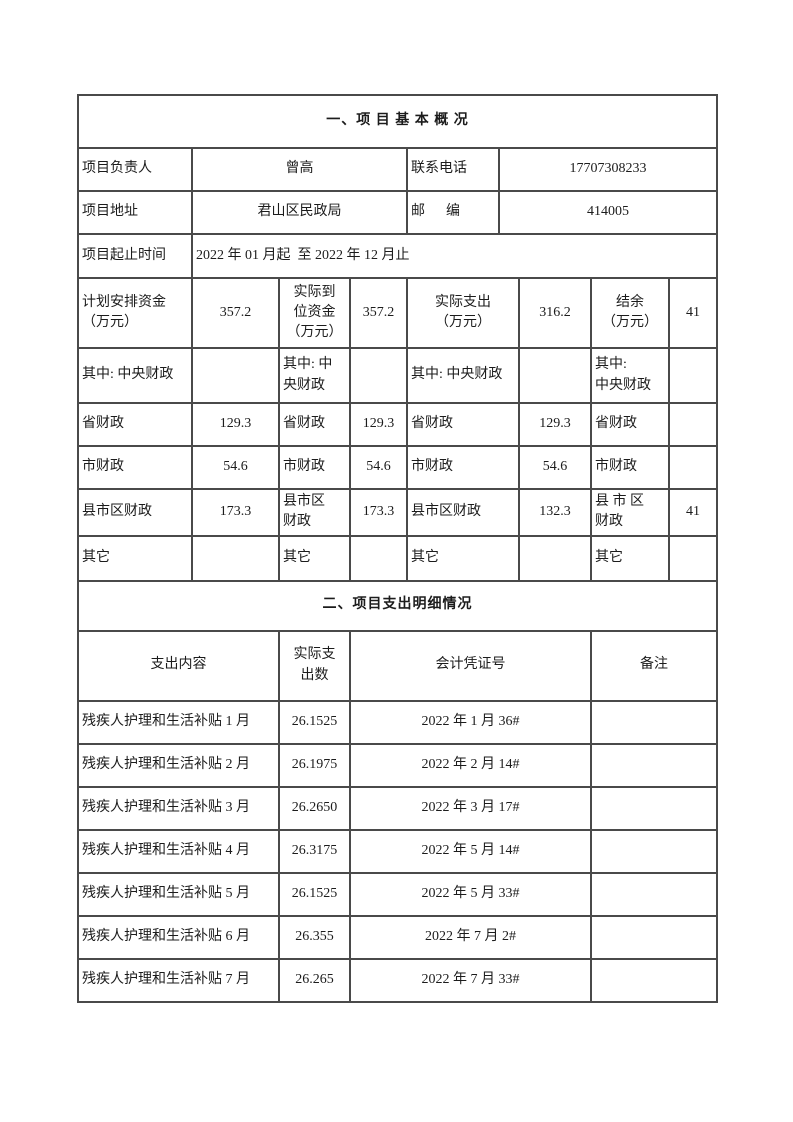 The image size is (793, 1122). I want to click on county-value-4: 41, so click(693, 512).